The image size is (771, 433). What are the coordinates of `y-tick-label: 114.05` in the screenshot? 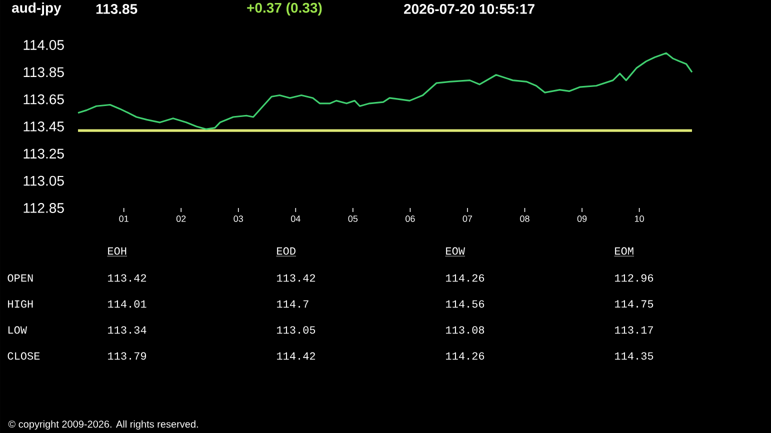 It's located at (44, 45).